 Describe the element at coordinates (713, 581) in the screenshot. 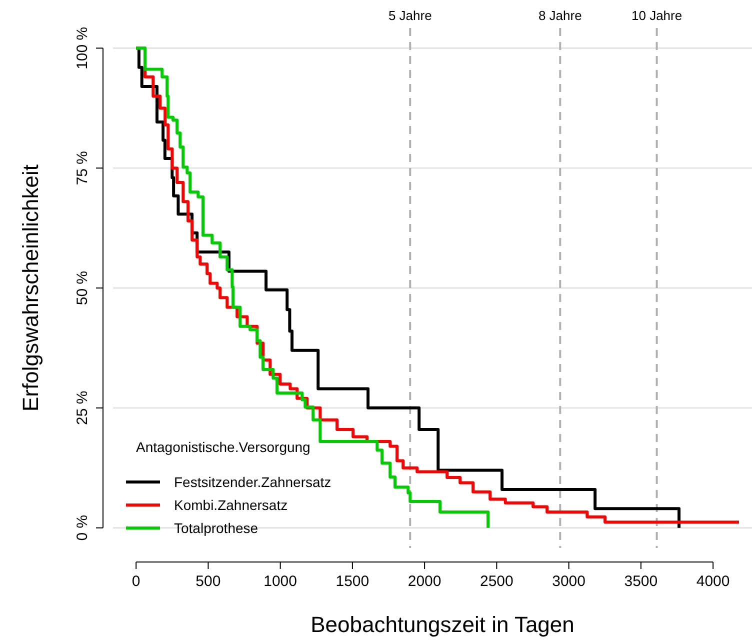

I see `x-tick-label: 4000` at that location.